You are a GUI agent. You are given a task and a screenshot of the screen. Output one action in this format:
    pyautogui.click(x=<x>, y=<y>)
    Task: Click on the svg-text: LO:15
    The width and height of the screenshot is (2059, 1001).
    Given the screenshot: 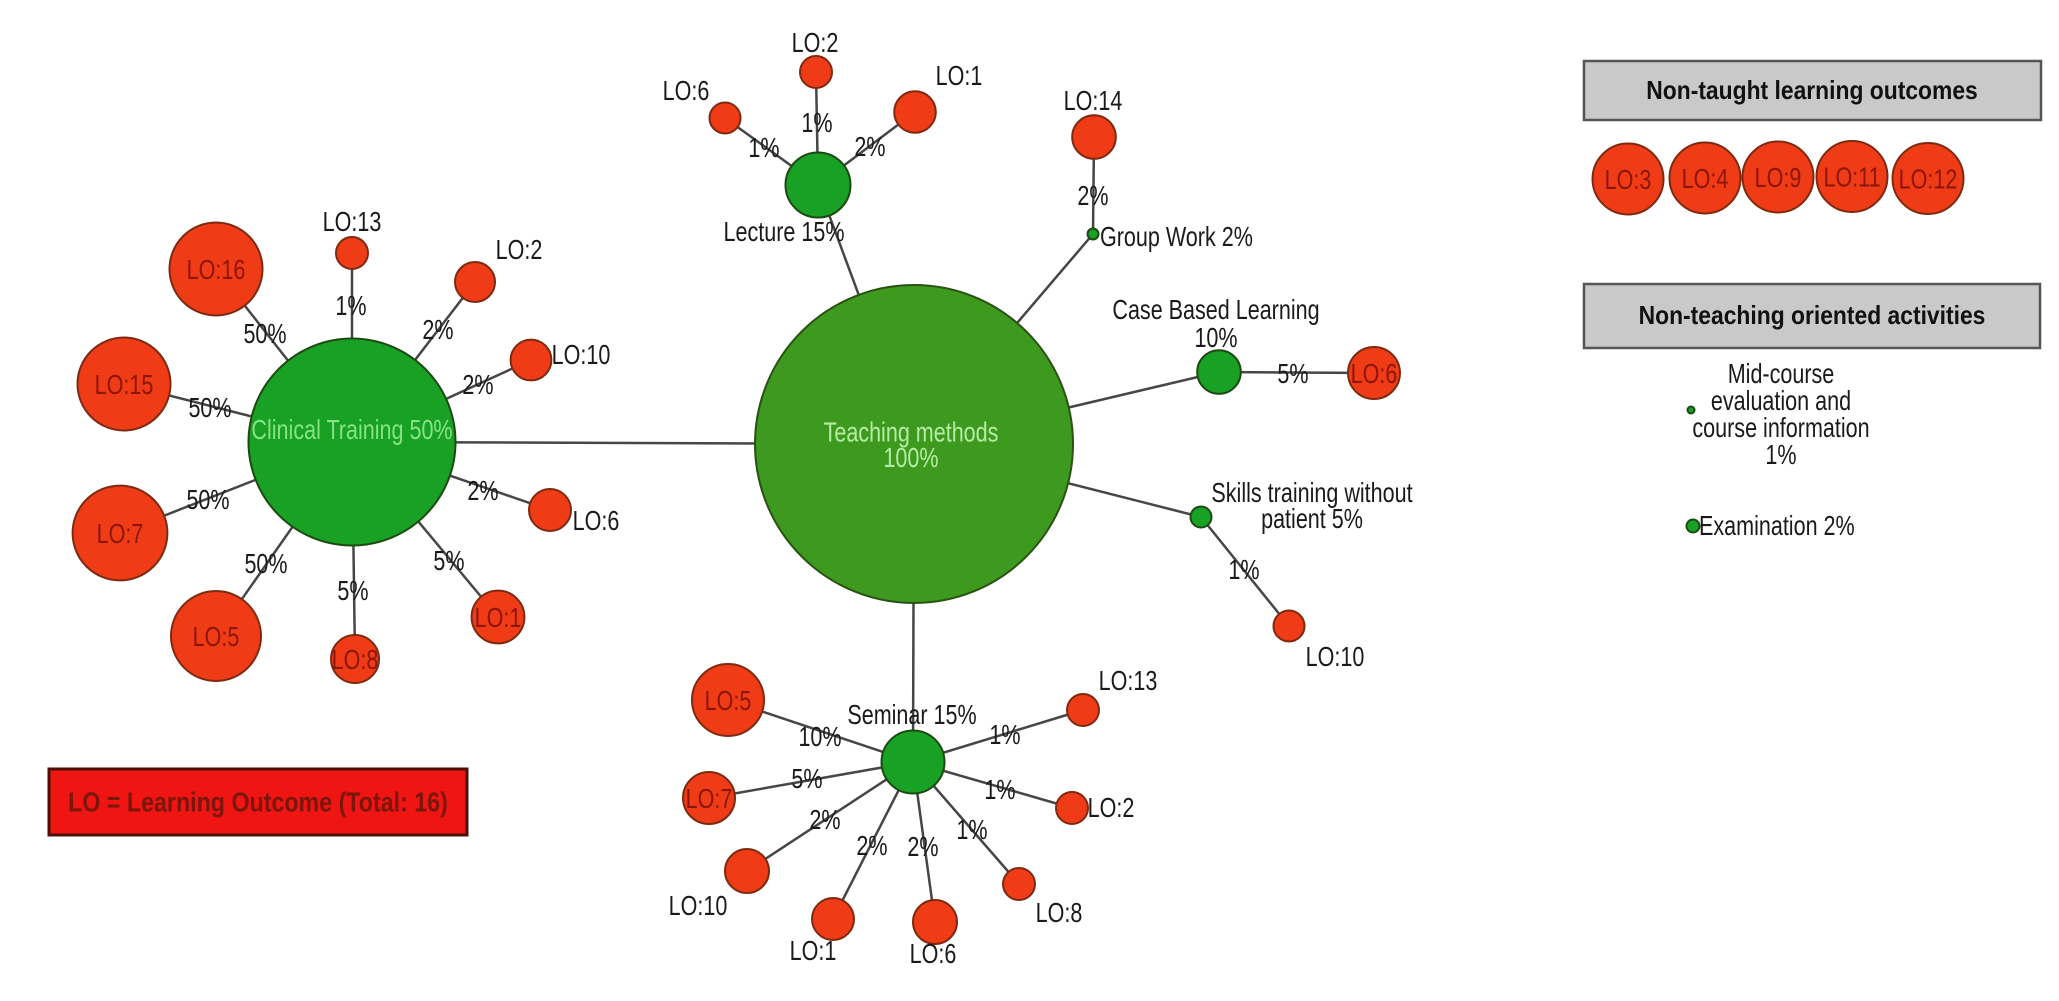 What is the action you would take?
    pyautogui.click(x=124, y=384)
    